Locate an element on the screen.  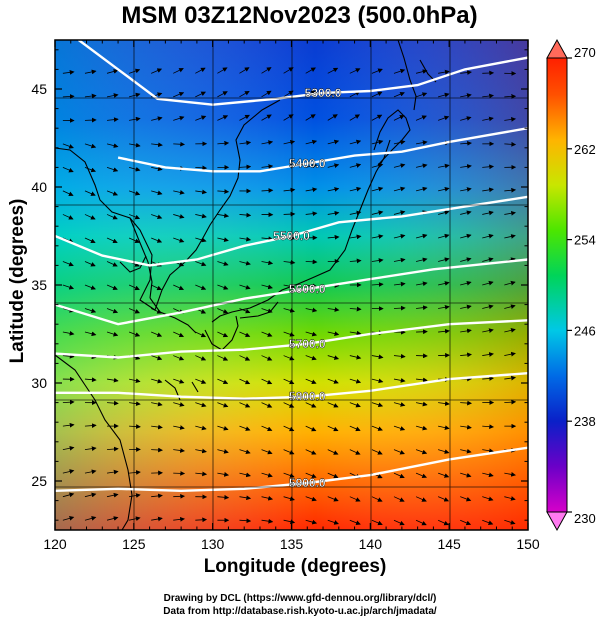
contour-label: 5800.0 is located at coordinates (307, 397).